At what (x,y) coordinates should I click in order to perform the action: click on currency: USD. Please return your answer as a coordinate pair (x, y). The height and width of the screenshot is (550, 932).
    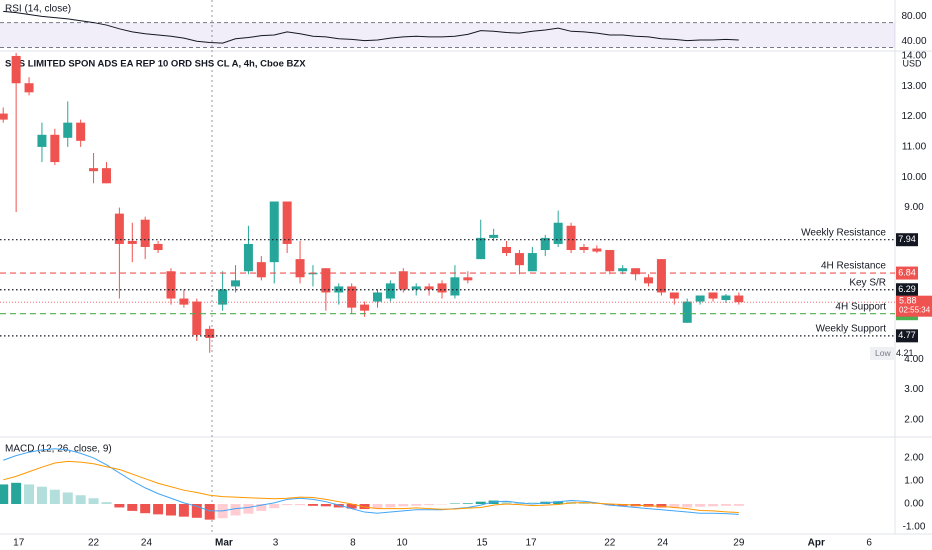
    Looking at the image, I should click on (912, 63).